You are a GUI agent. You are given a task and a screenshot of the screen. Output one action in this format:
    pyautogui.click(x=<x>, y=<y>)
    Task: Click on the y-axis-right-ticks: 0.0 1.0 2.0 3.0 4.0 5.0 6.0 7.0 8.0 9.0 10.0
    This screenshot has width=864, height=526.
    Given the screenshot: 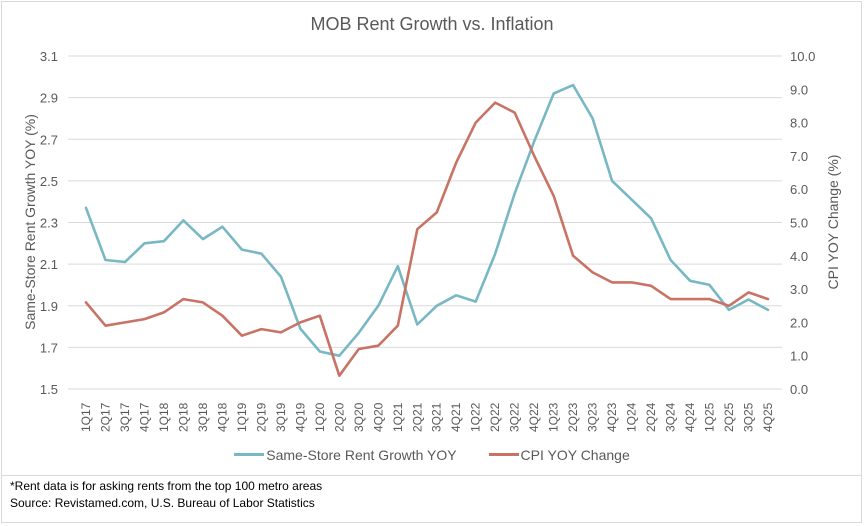 What is the action you would take?
    pyautogui.click(x=802, y=223)
    